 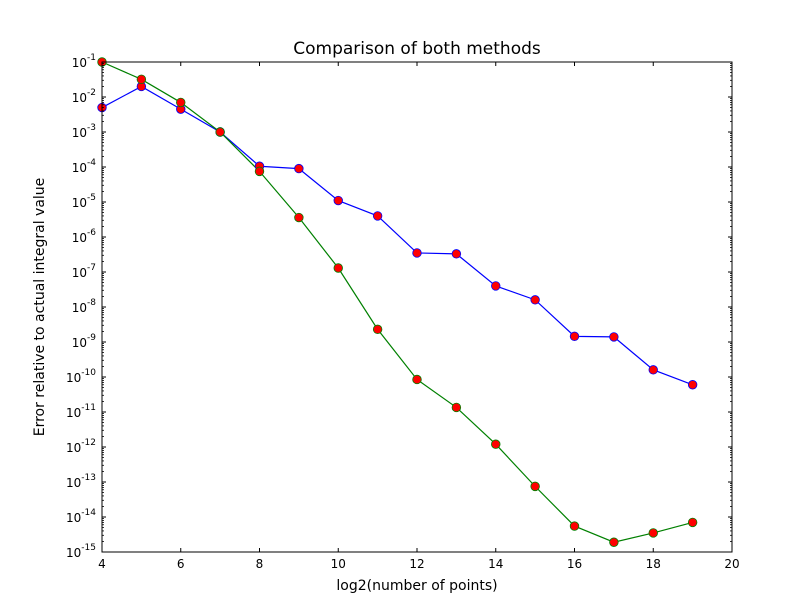 I want to click on y-axis-title: Error relative to actual integral value, so click(x=40, y=307).